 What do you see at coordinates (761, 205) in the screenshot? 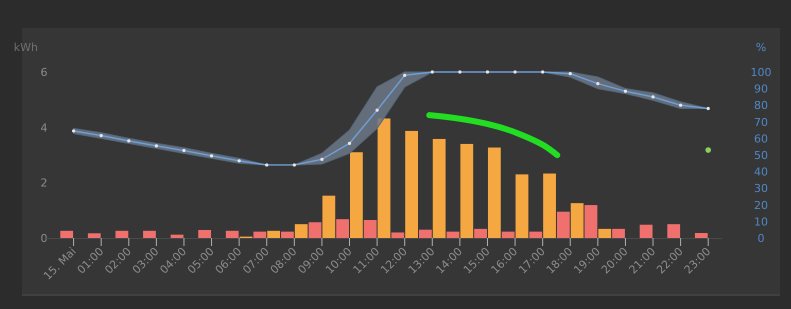
I see `y2-tick-label: 20` at bounding box center [761, 205].